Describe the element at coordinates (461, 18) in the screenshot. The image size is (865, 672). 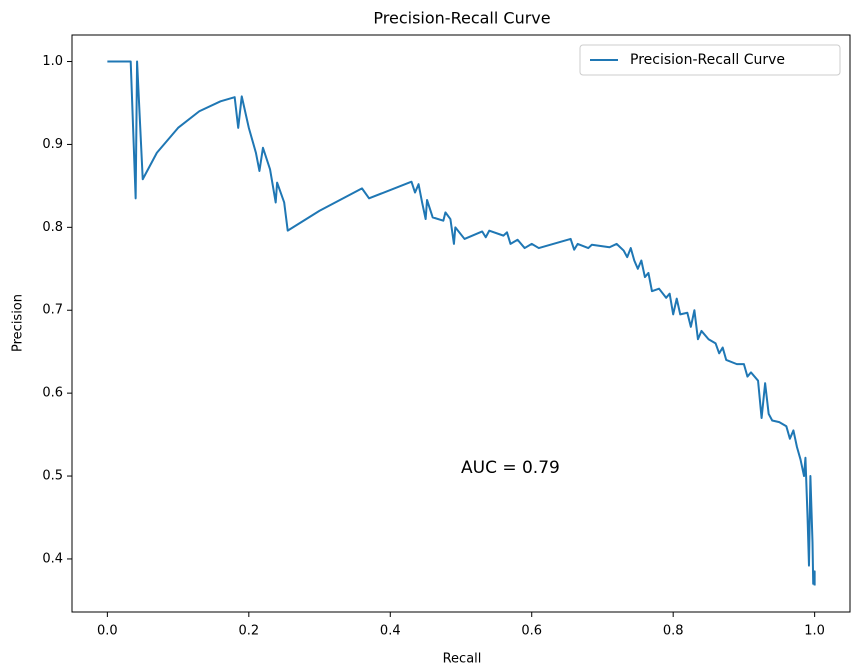
I see `chart-title: Precision-Recall Curve` at that location.